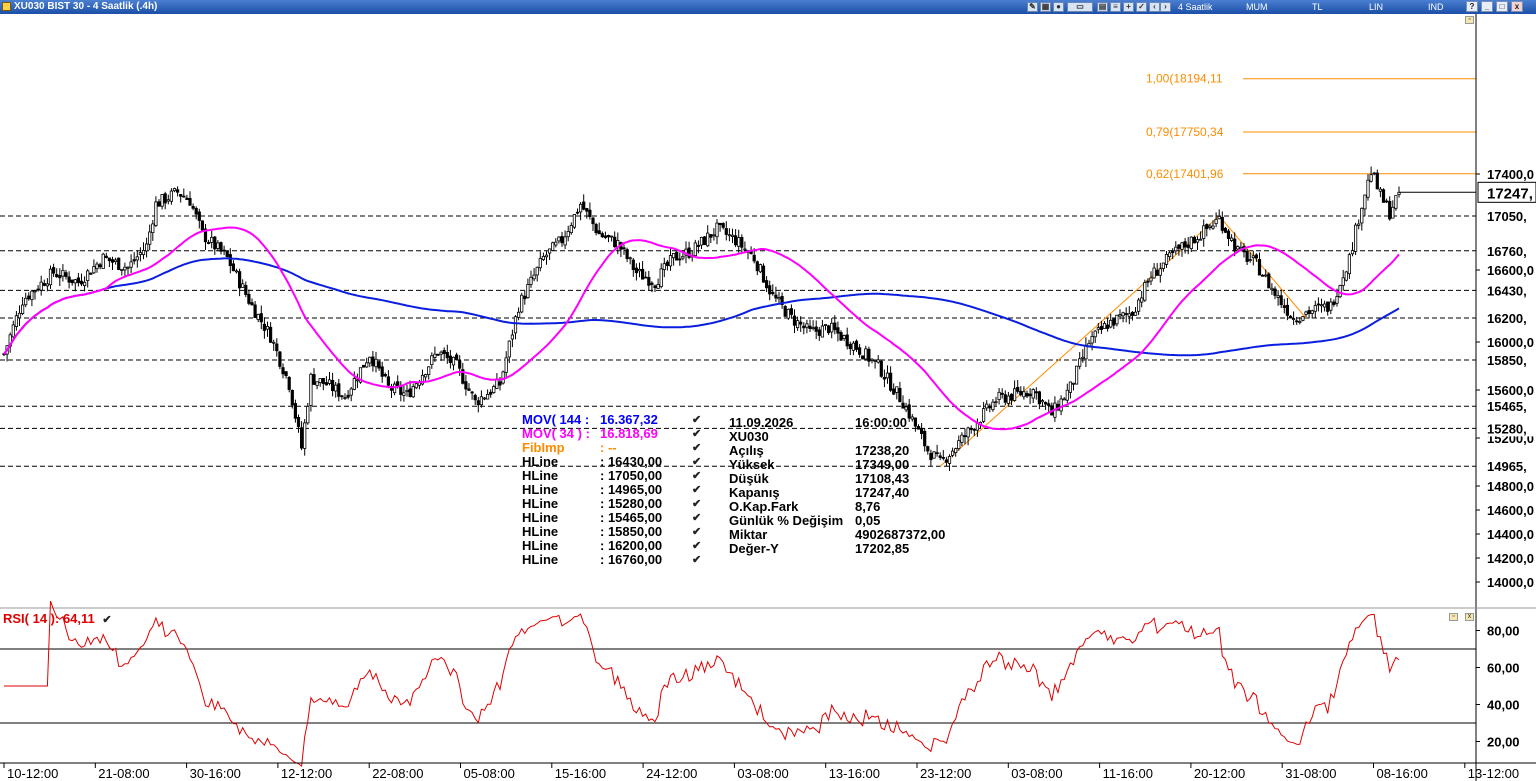 Image resolution: width=1536 pixels, height=781 pixels. I want to click on toolbar-arrow-right-icon: ›, so click(1165, 7).